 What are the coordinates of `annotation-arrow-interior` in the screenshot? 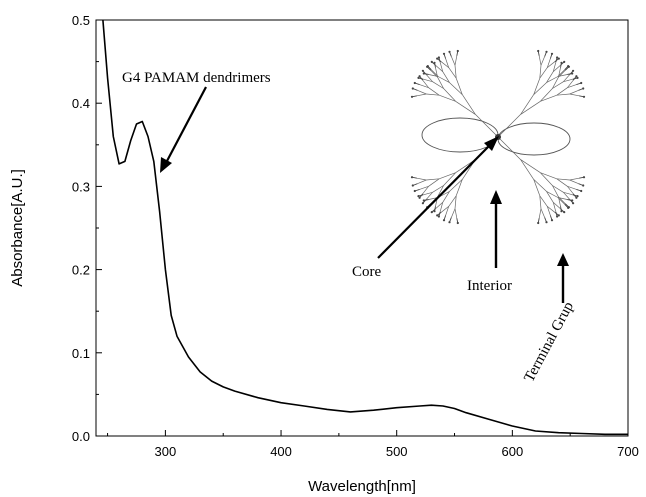 It's located at (496, 229).